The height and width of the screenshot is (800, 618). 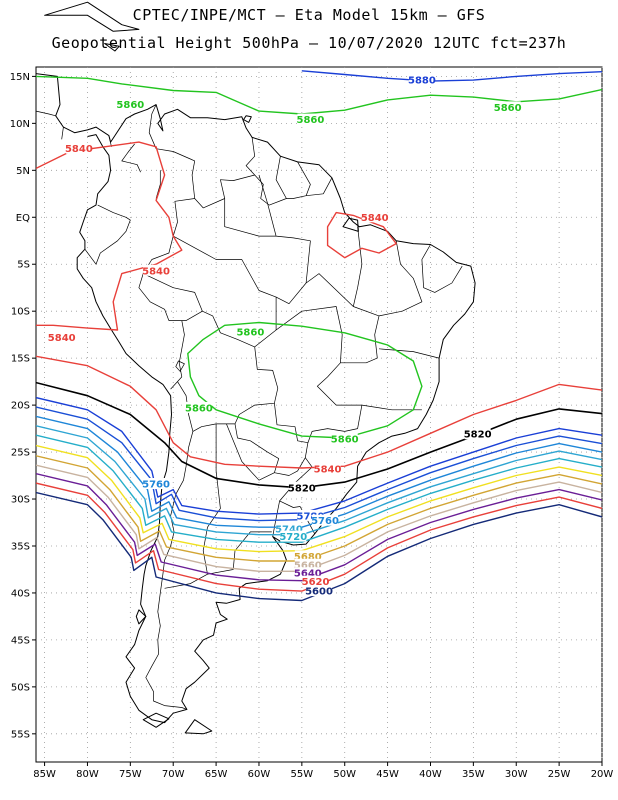 What do you see at coordinates (20, 640) in the screenshot?
I see `lat-tick-label: 45S` at bounding box center [20, 640].